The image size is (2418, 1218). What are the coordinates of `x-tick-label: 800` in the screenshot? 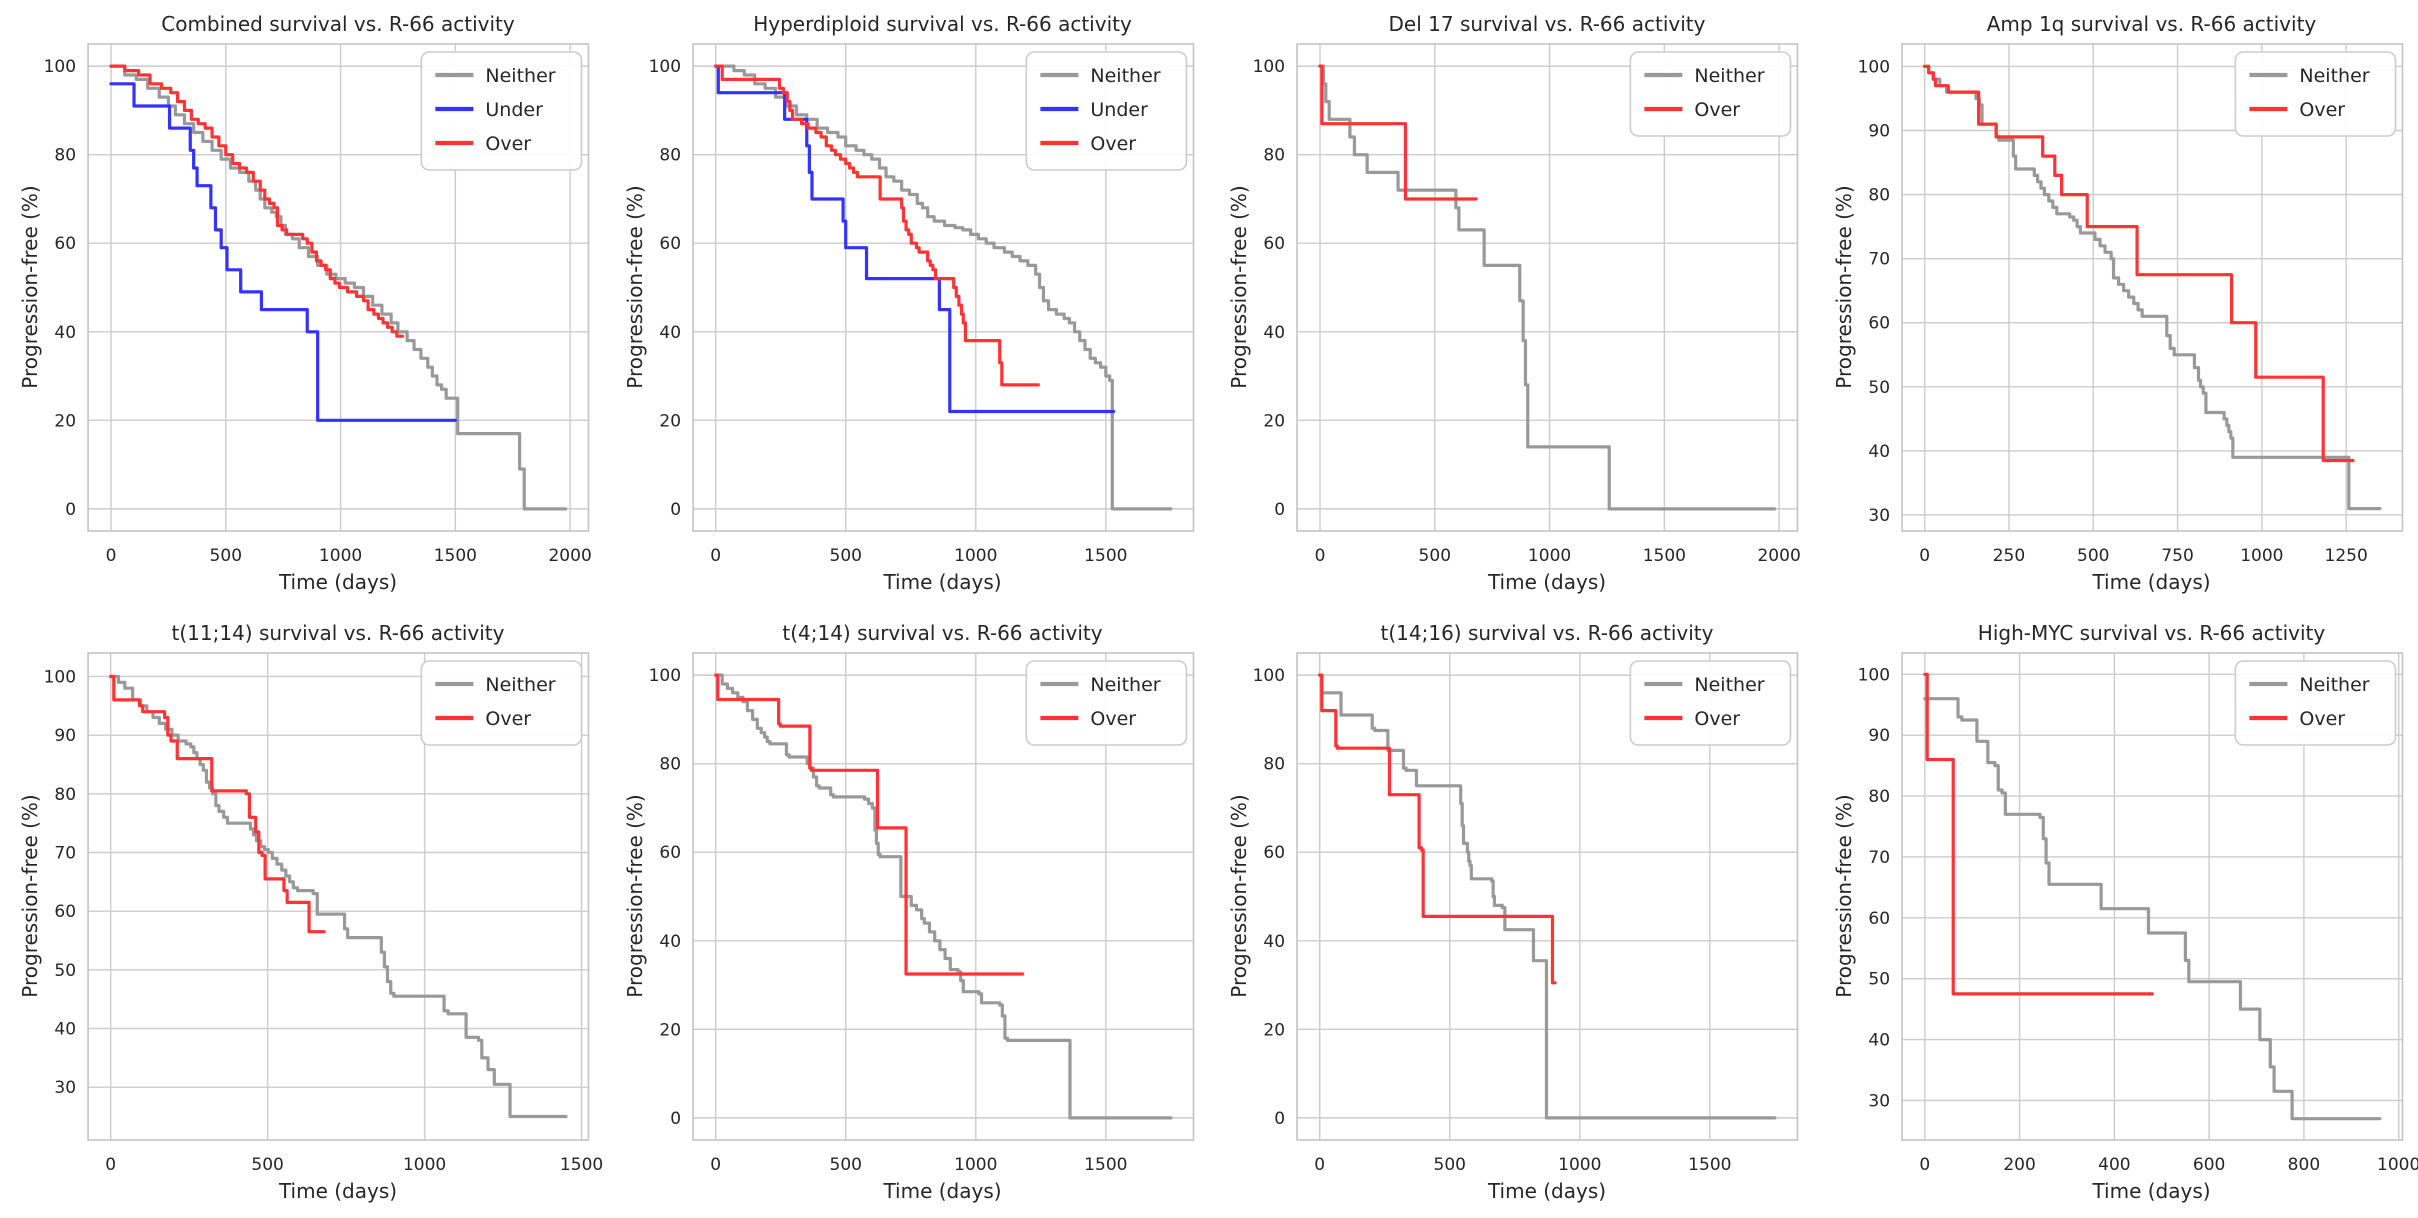 It's located at (2303, 1165).